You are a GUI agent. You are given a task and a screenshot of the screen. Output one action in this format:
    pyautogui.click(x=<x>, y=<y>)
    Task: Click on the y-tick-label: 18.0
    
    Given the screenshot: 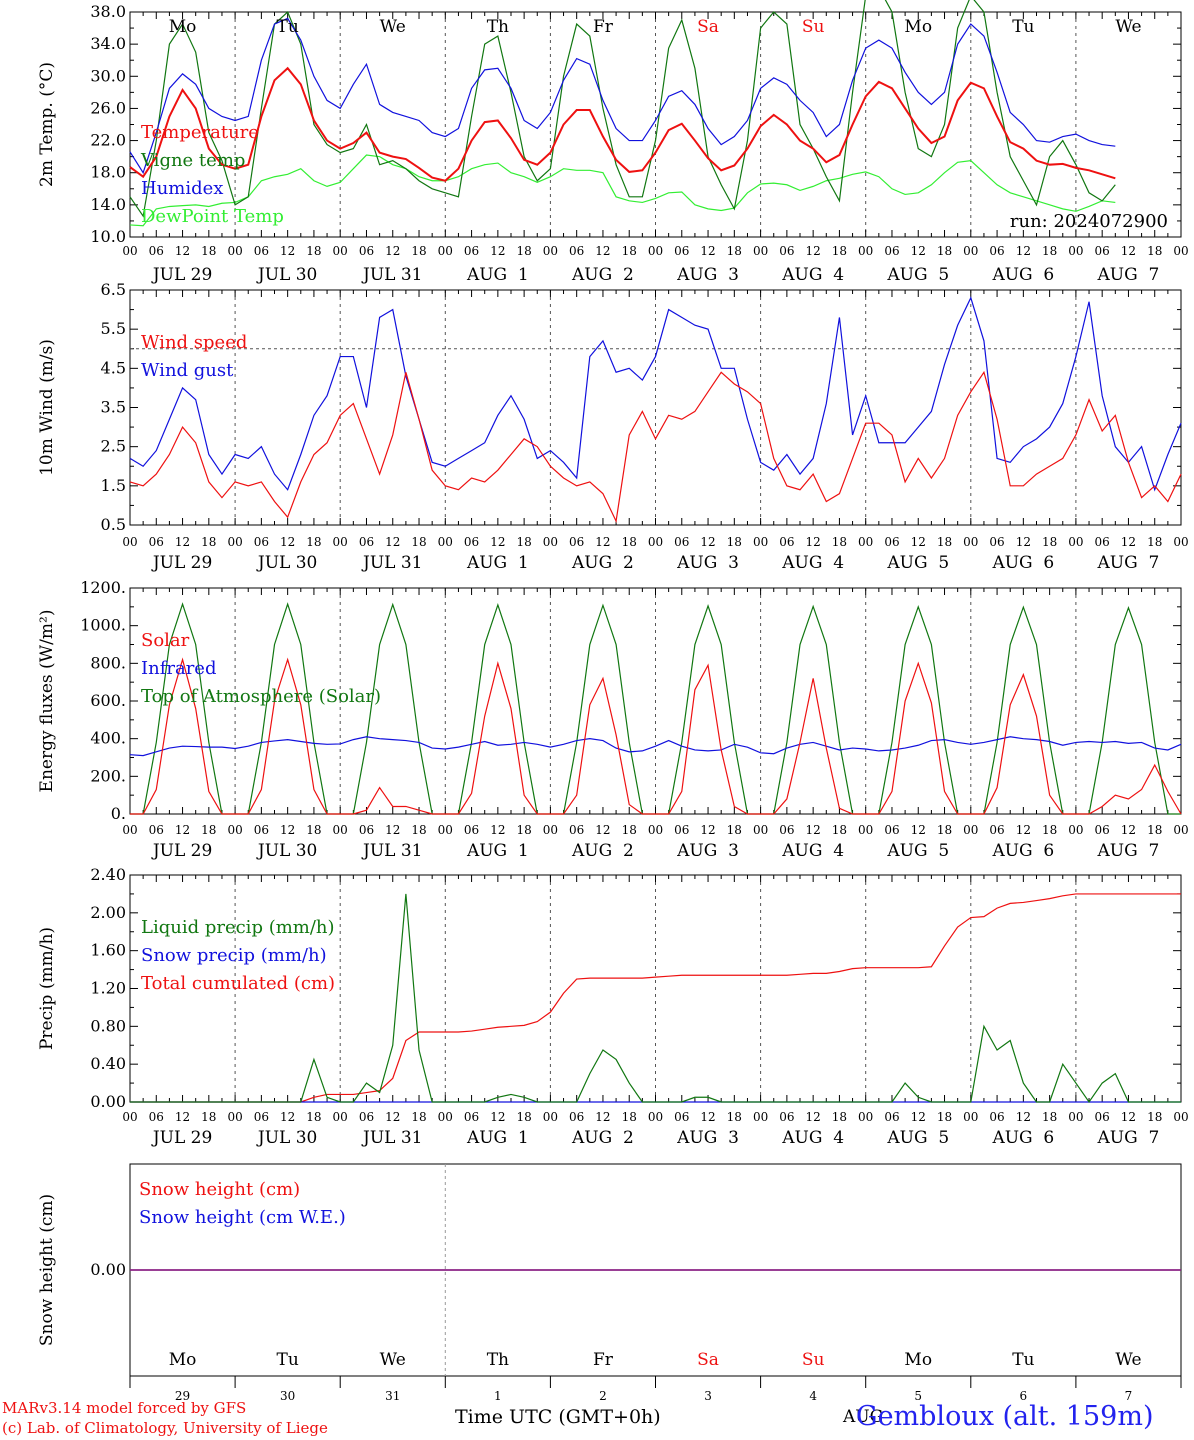 What is the action you would take?
    pyautogui.click(x=108, y=172)
    